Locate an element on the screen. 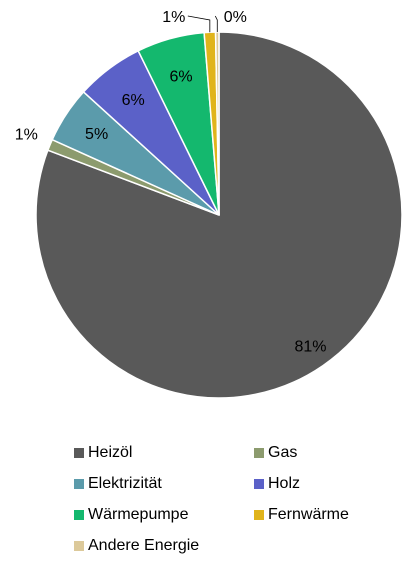  legend-item-elektrizitaet: Elektrizität is located at coordinates (118, 484).